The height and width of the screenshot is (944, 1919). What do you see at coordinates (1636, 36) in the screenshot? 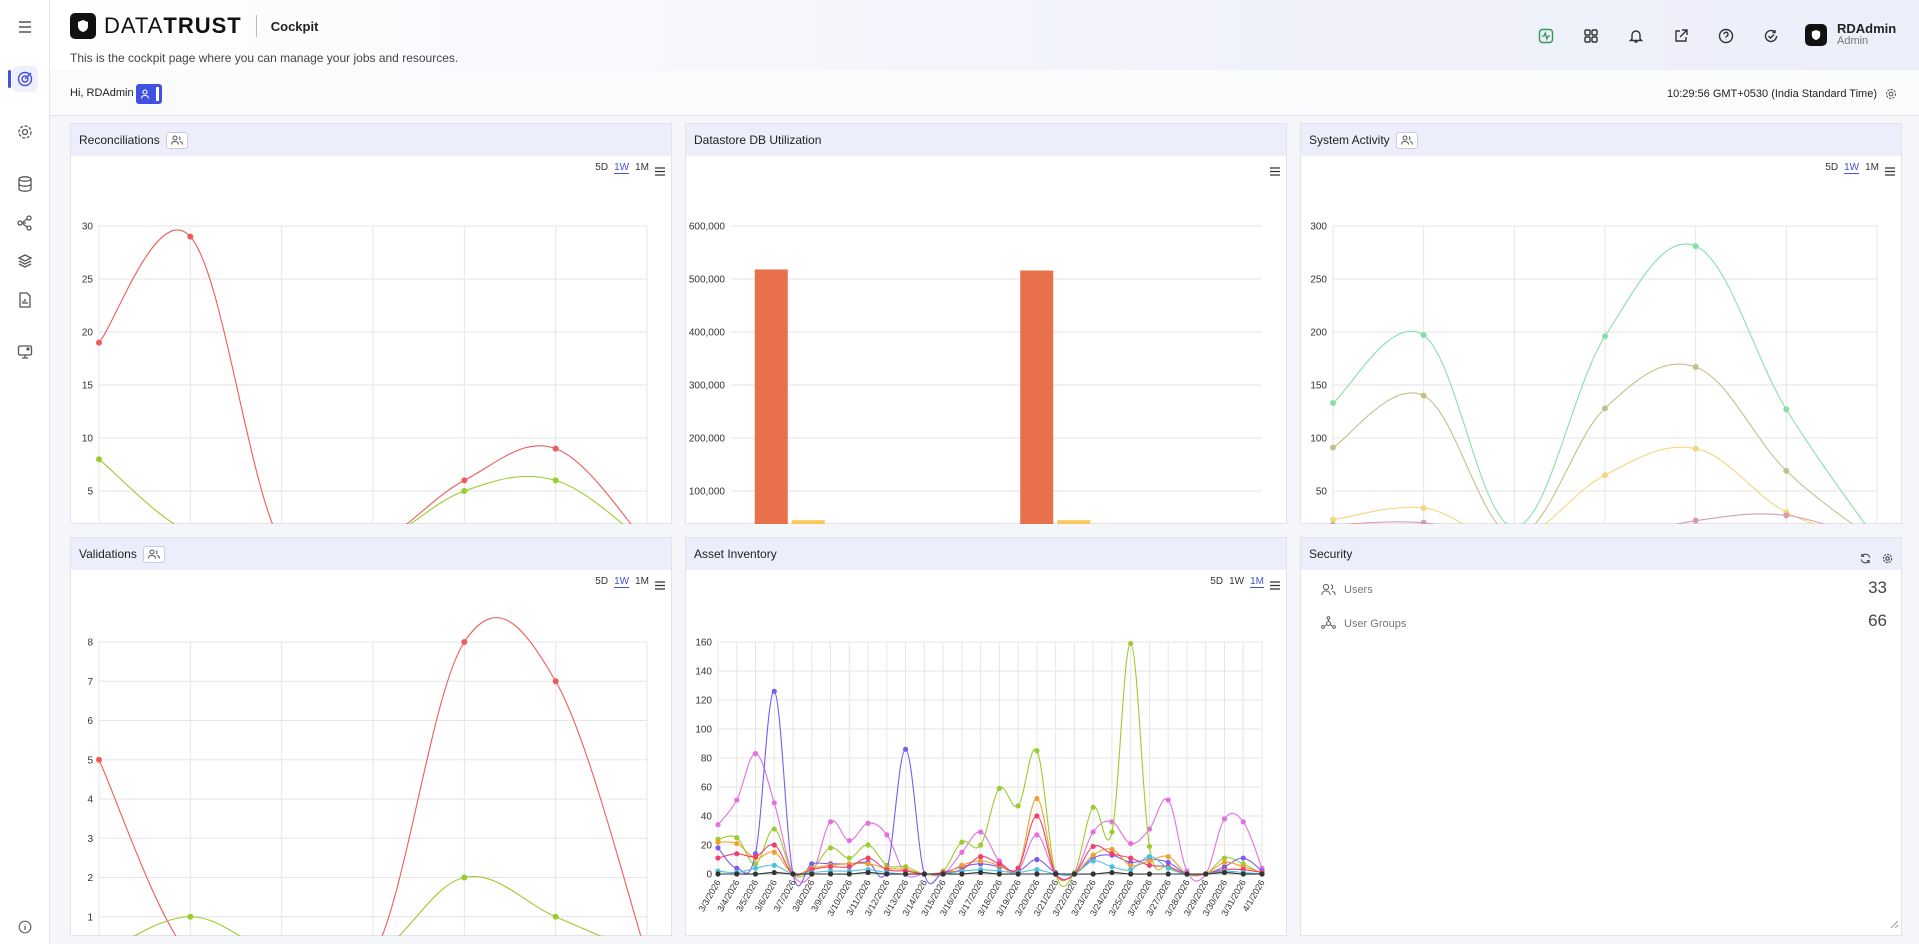
I see `bell-icon` at bounding box center [1636, 36].